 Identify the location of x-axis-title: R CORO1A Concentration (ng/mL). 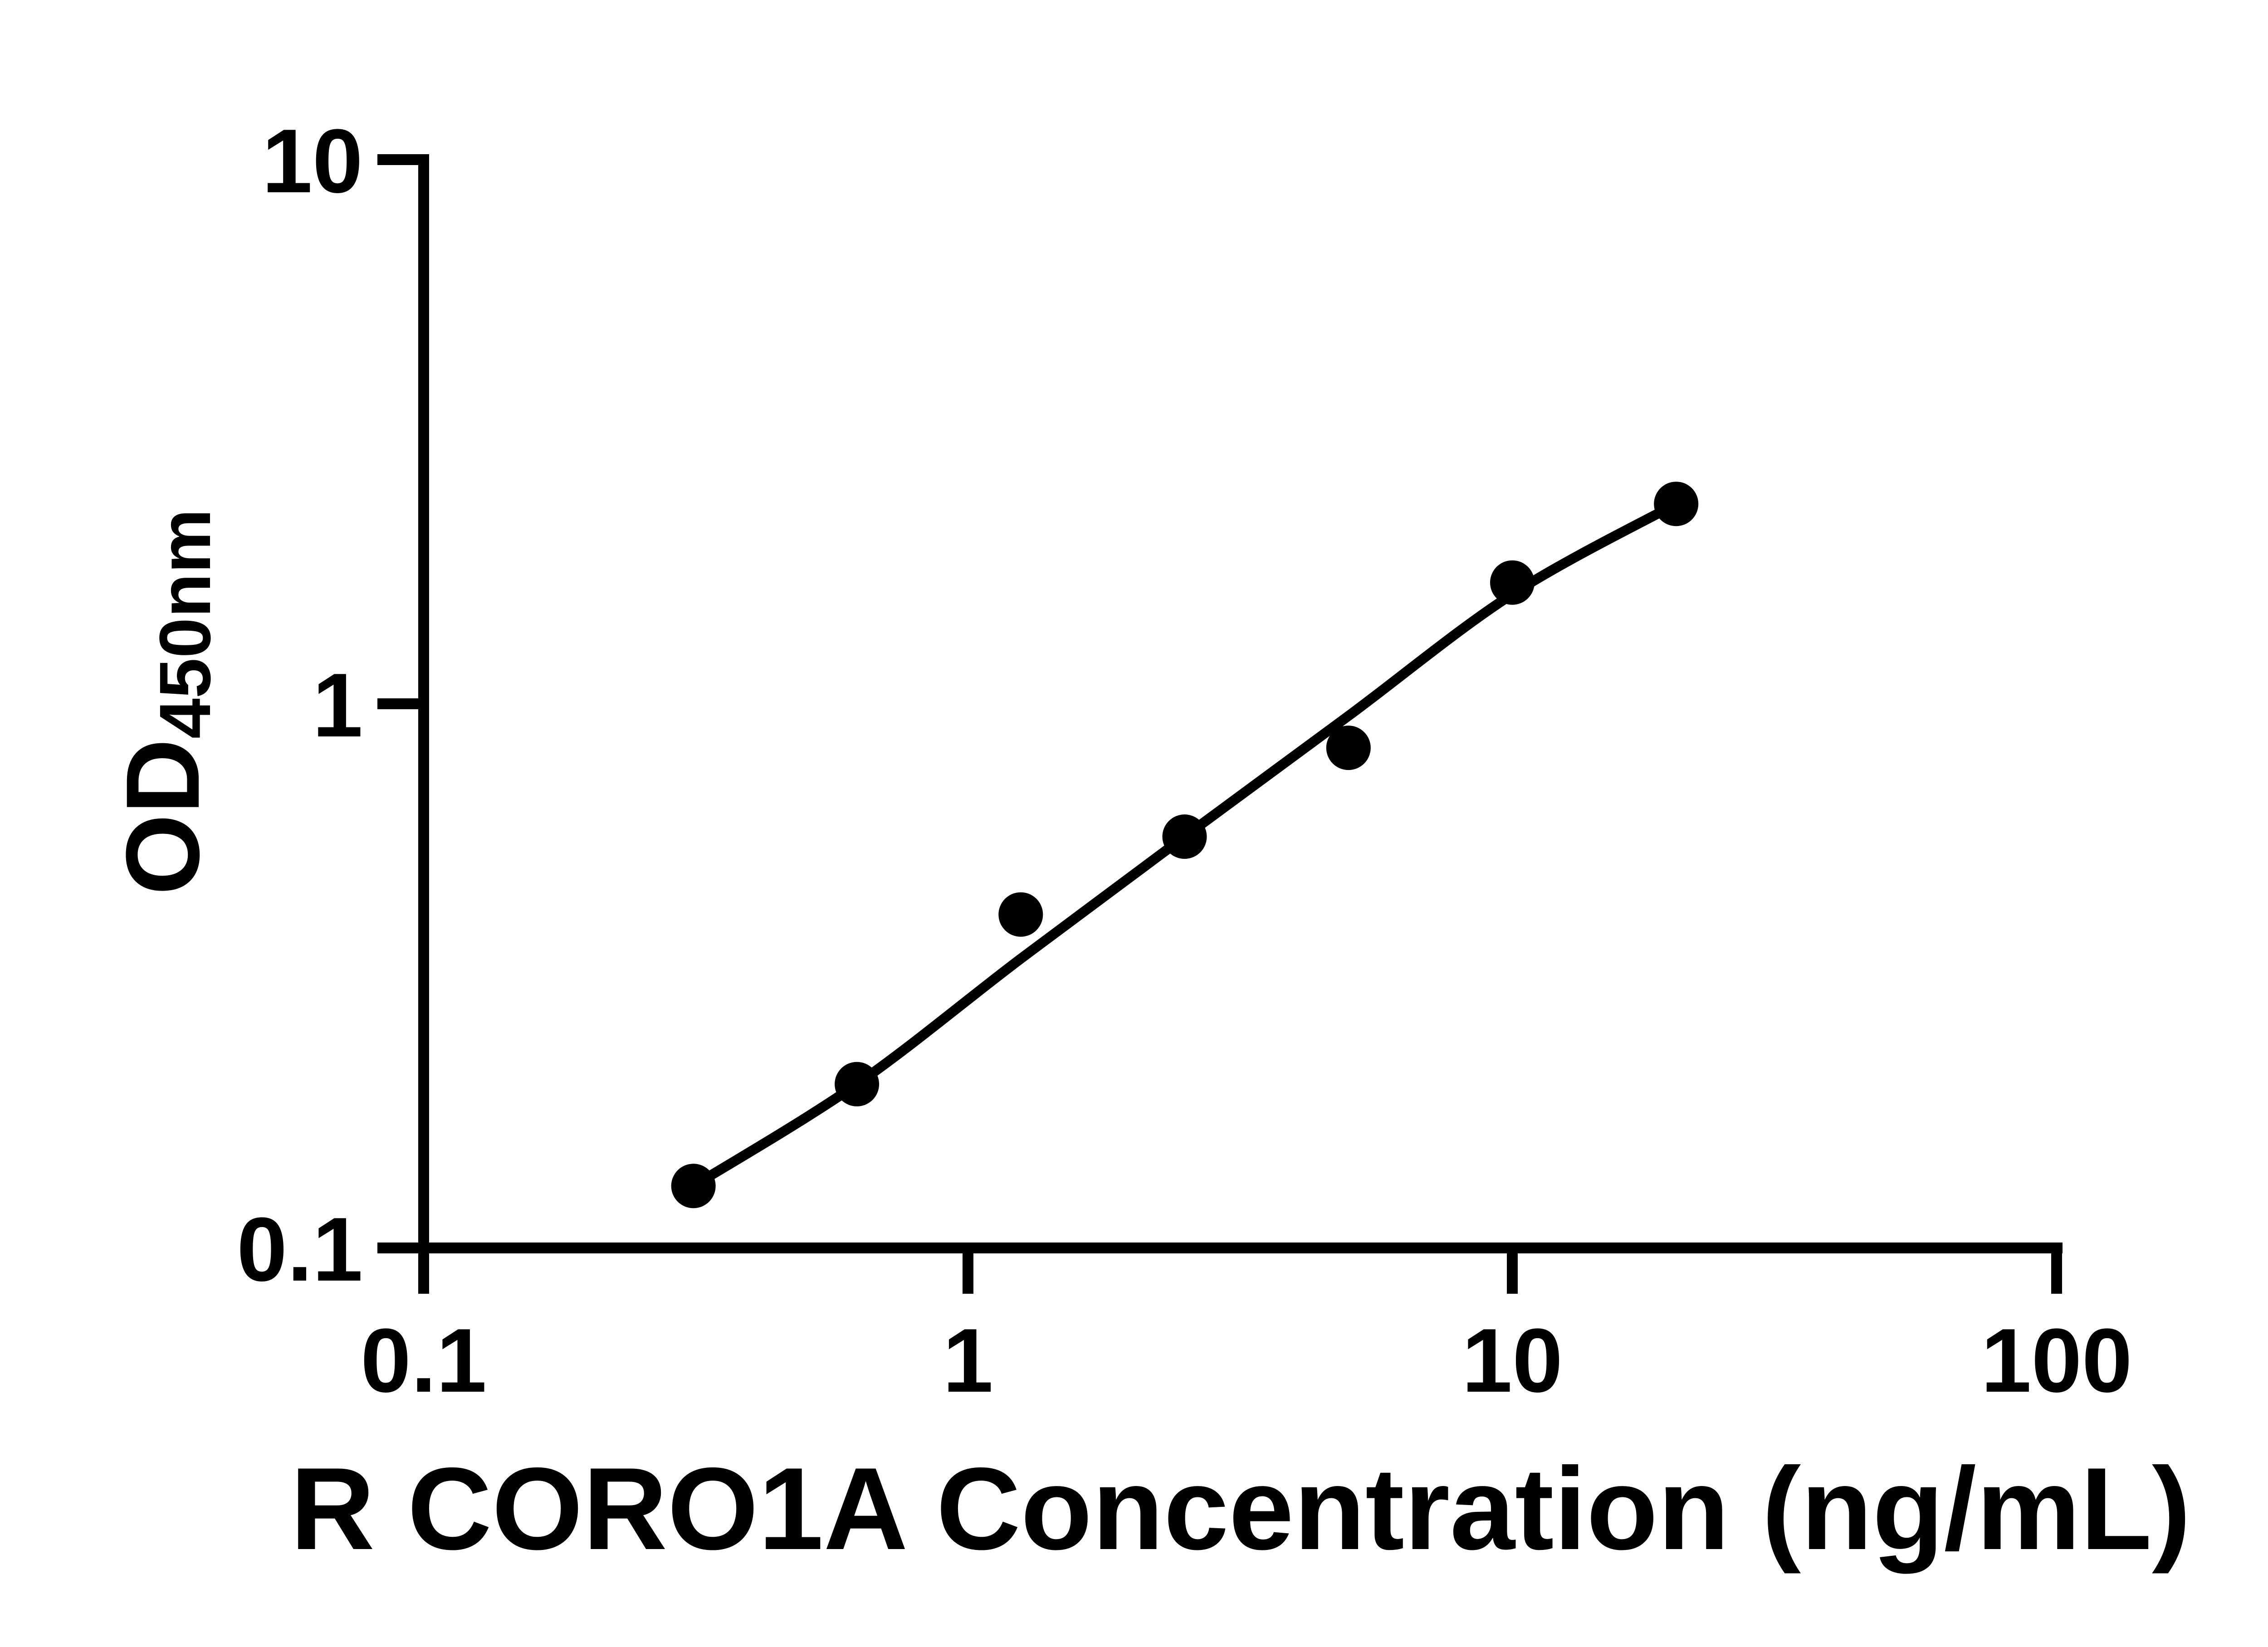
(1241, 1508).